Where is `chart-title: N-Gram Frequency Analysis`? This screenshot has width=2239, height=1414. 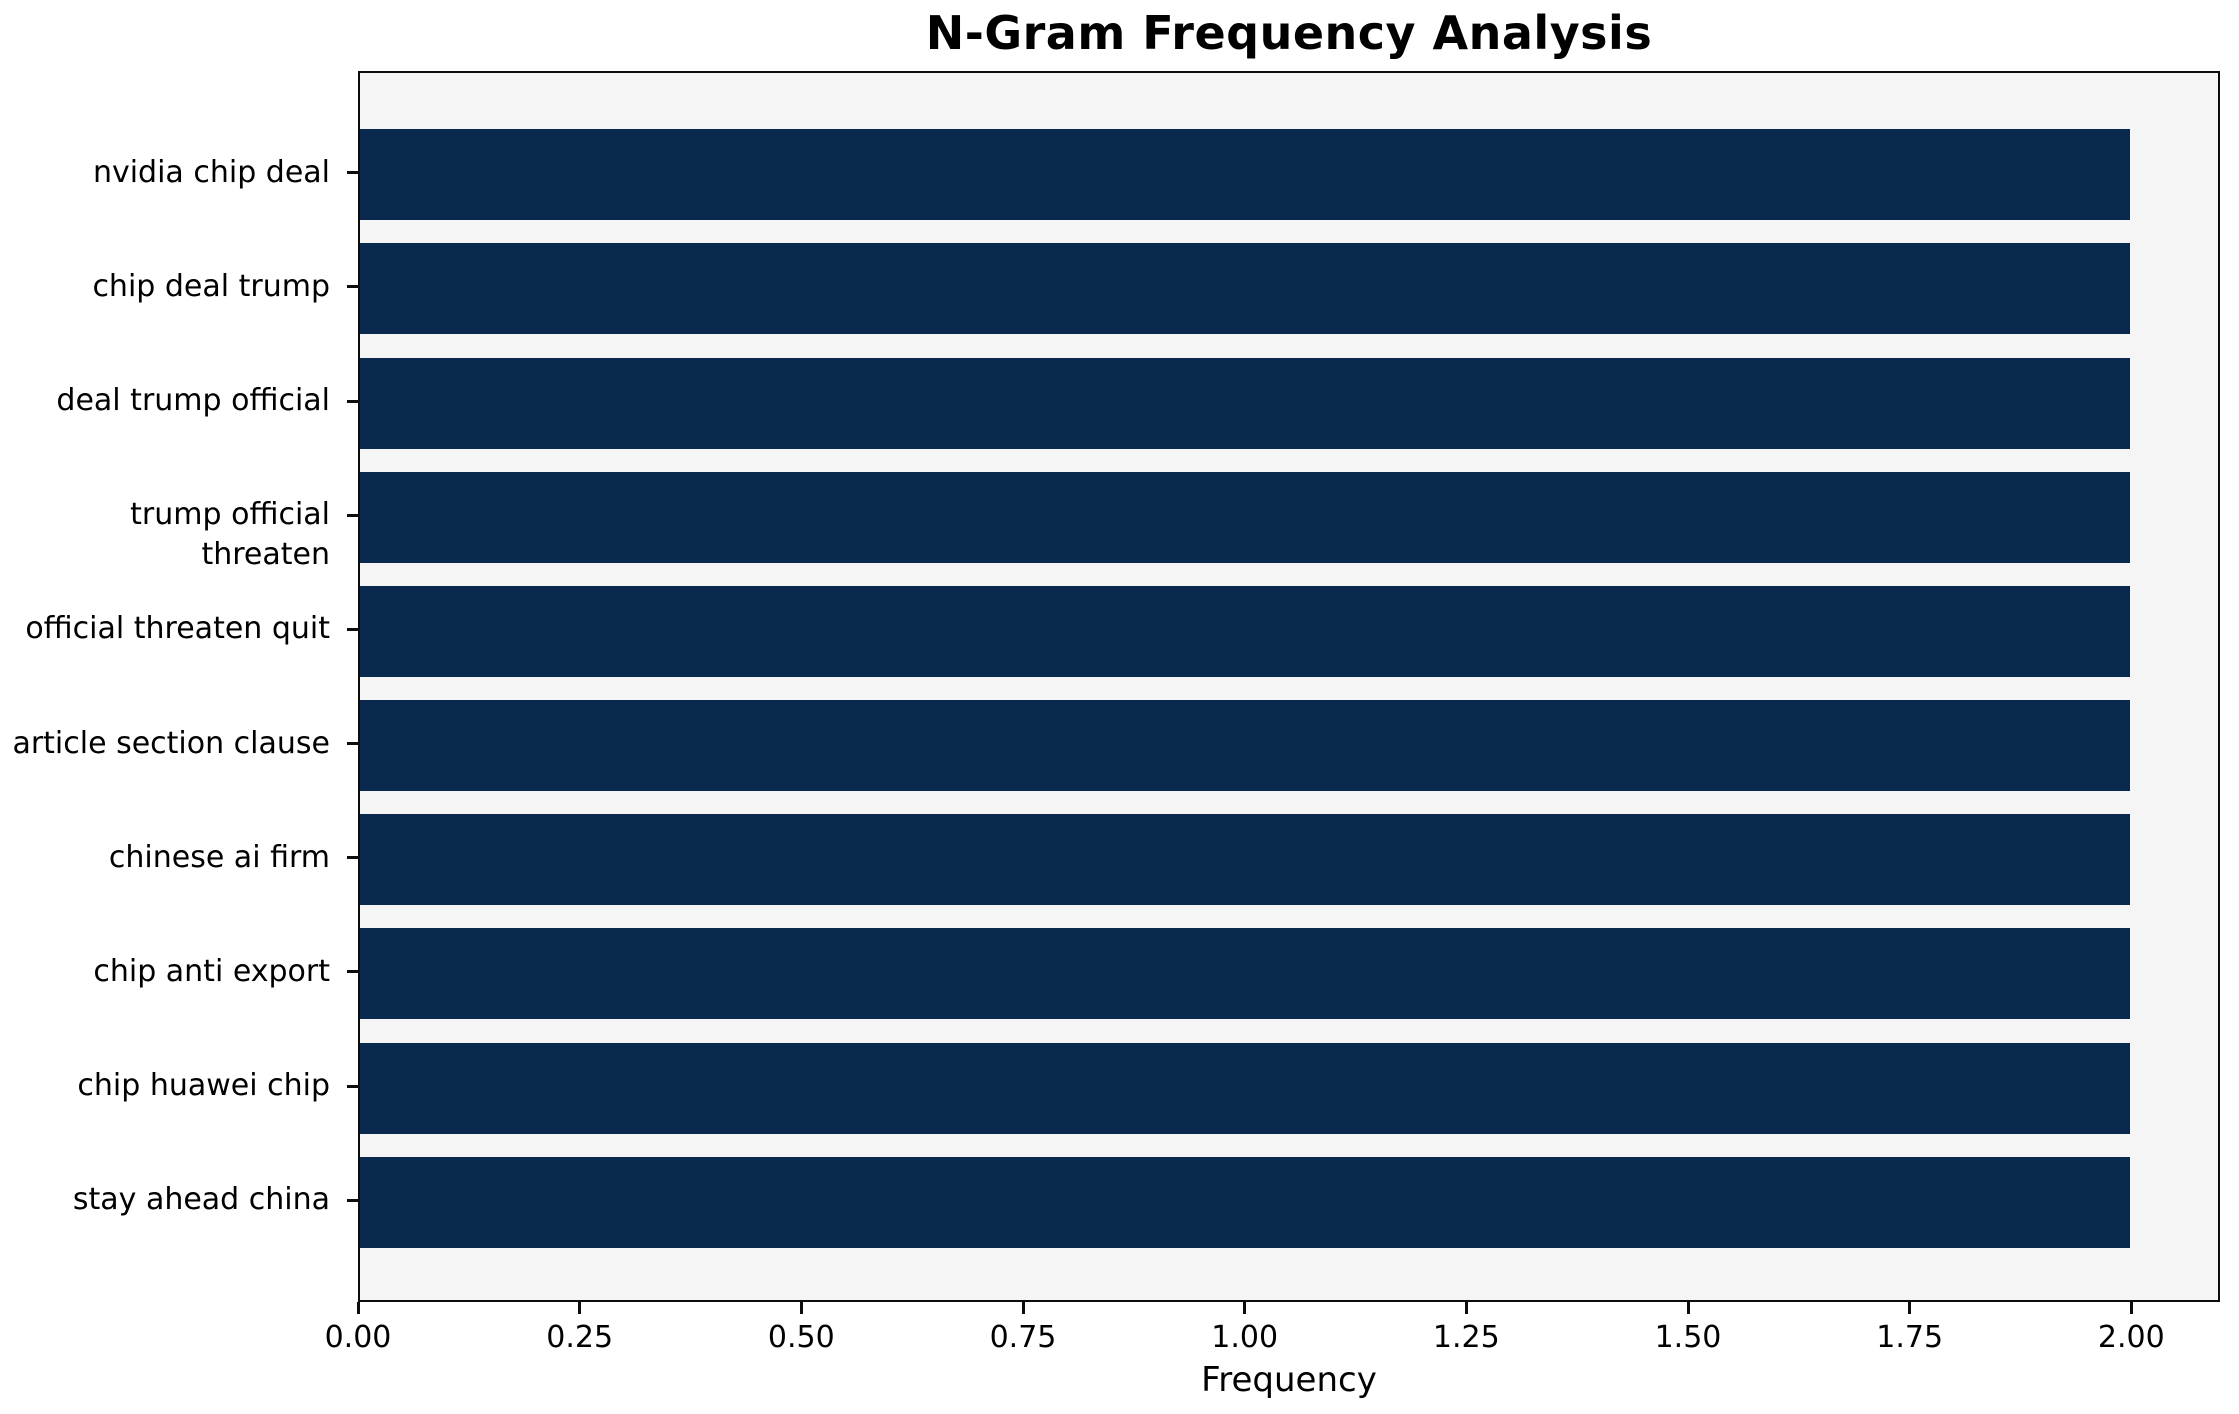
chart-title: N-Gram Frequency Analysis is located at coordinates (1289, 33).